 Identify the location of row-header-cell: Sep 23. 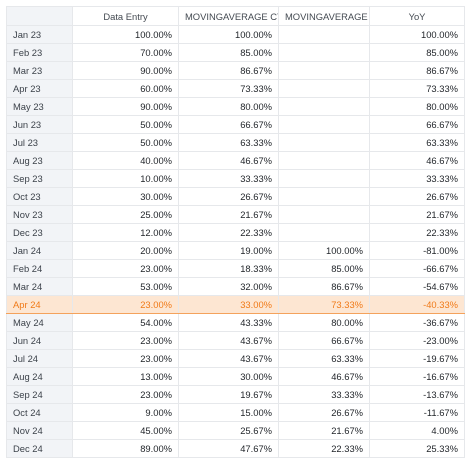
(39, 178).